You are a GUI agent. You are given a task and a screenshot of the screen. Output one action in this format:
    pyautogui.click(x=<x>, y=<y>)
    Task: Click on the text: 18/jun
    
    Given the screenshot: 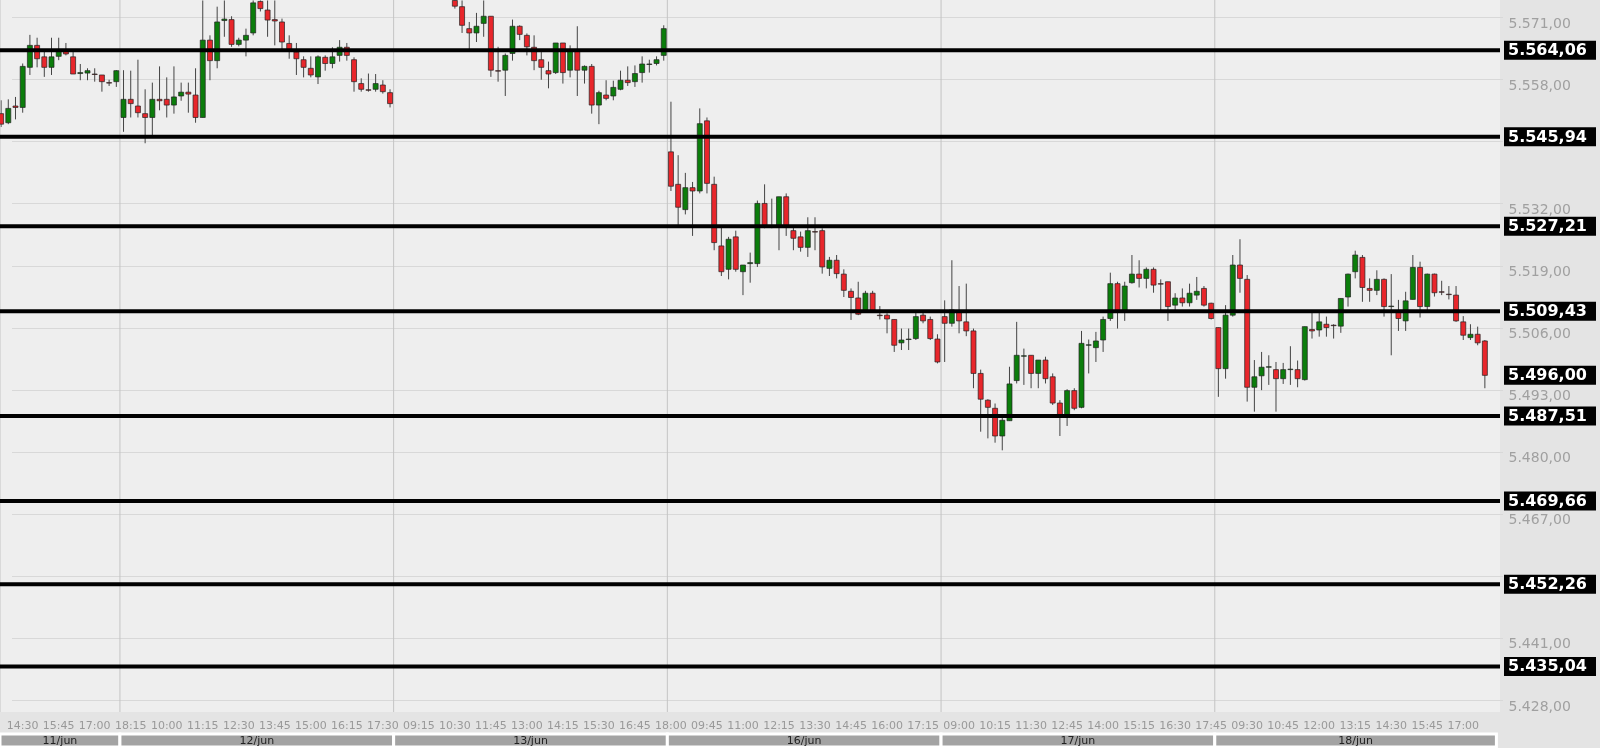 What is the action you would take?
    pyautogui.click(x=1355, y=740)
    